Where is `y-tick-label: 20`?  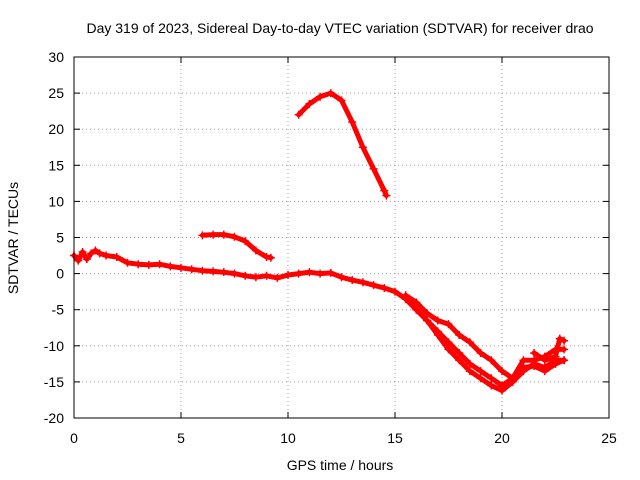 y-tick-label: 20 is located at coordinates (56, 129).